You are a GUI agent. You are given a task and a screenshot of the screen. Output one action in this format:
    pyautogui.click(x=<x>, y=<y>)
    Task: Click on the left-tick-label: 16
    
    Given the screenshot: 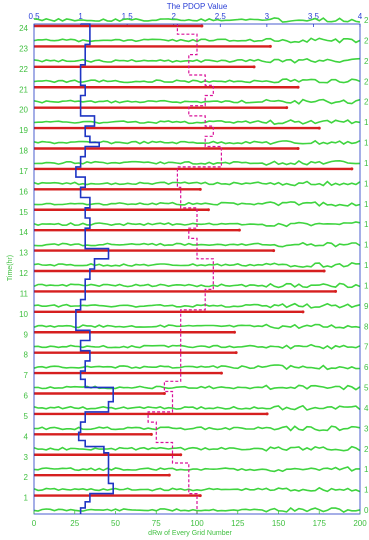 What is the action you would take?
    pyautogui.click(x=23, y=191)
    